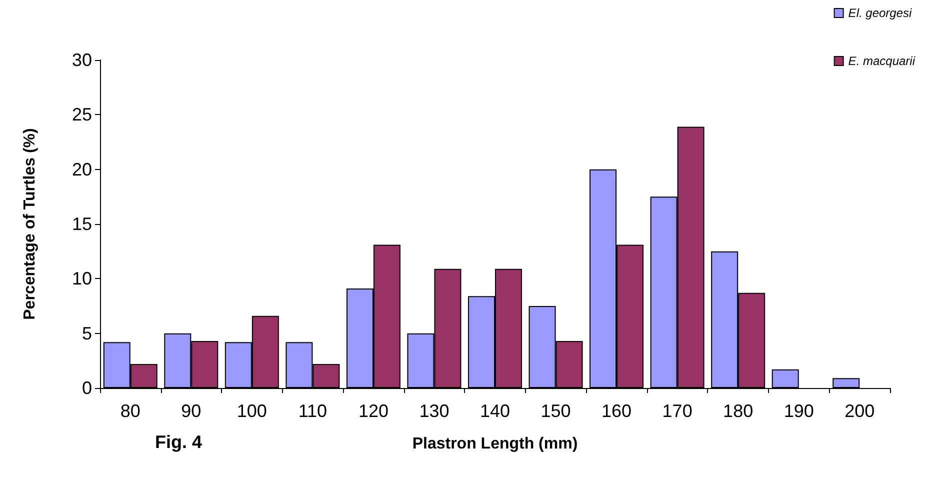  What do you see at coordinates (82, 169) in the screenshot?
I see `y-tick-label: 20` at bounding box center [82, 169].